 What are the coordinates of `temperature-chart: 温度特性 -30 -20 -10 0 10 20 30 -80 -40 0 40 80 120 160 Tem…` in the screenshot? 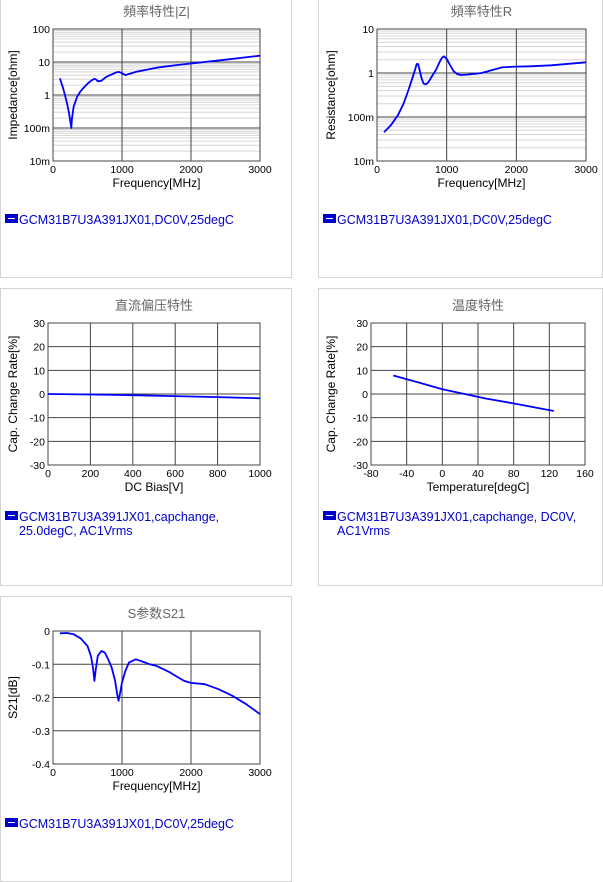 It's located at (459, 396).